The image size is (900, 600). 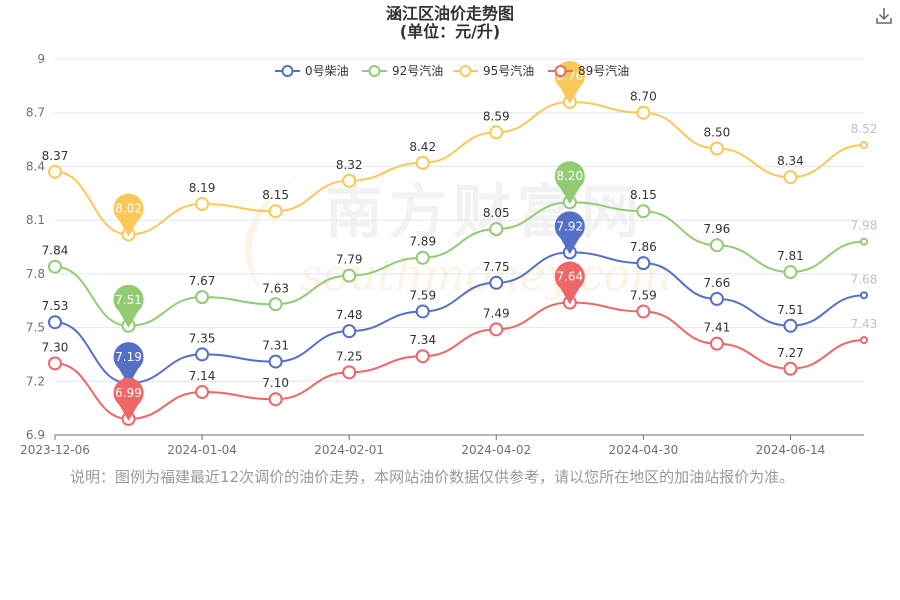 I want to click on max-value-marker: 7.92, so click(x=569, y=233).